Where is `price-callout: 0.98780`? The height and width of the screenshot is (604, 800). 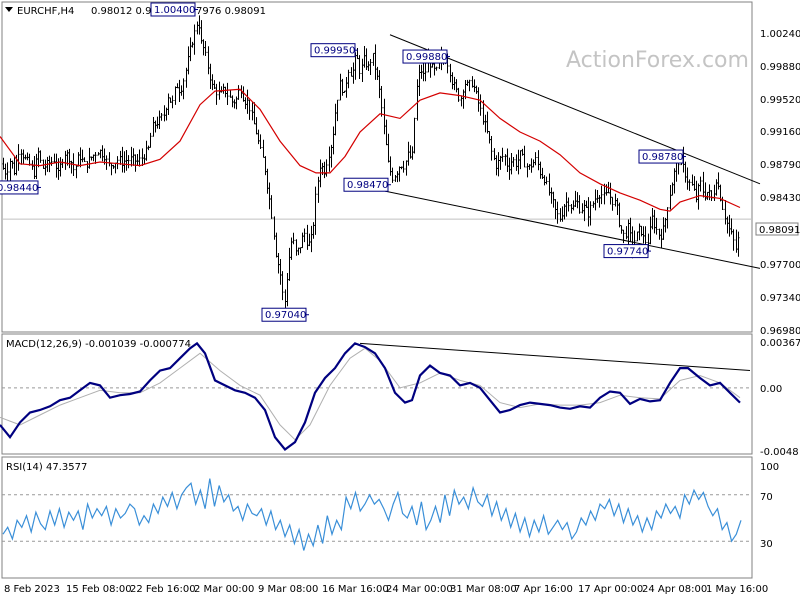
price-callout: 0.98780 is located at coordinates (662, 156).